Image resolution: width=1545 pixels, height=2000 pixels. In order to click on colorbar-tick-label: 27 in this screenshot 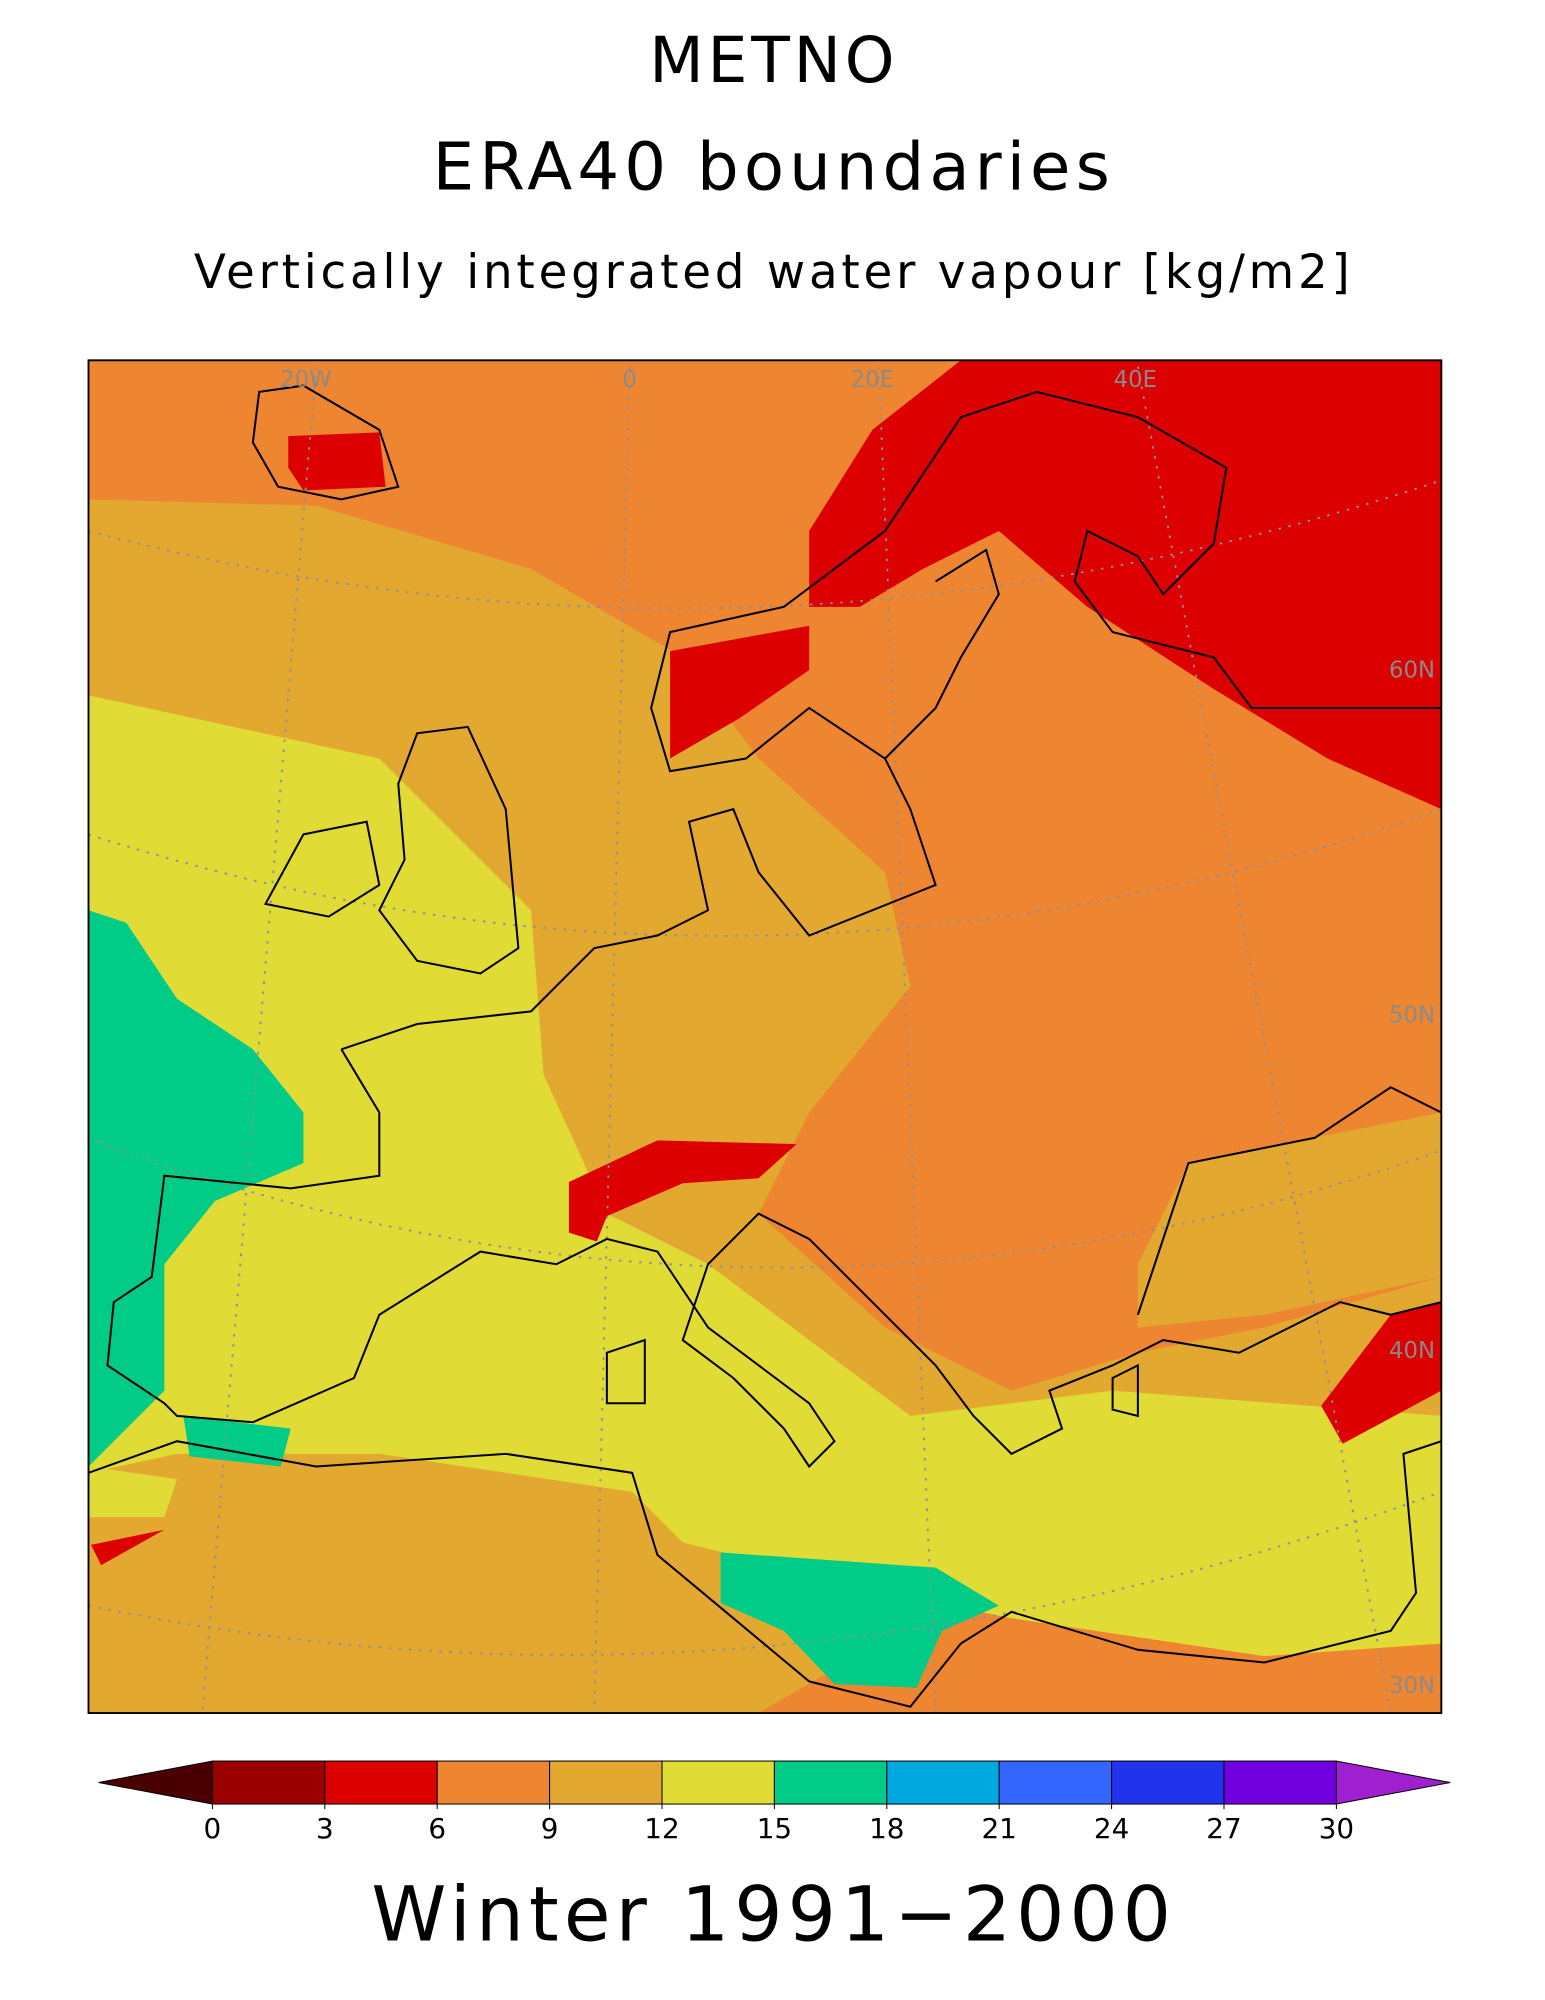, I will do `click(1223, 1828)`.